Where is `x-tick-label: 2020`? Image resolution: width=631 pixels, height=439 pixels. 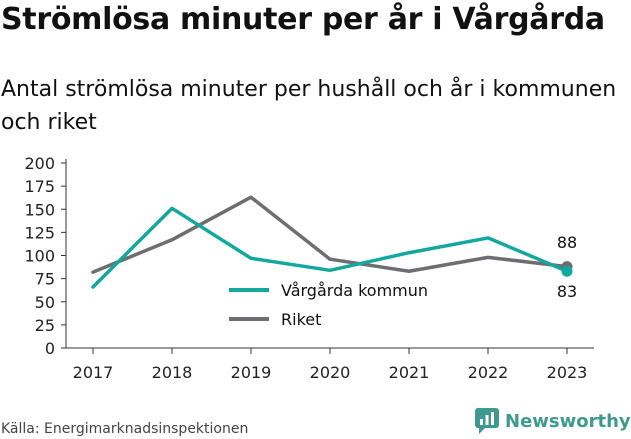
x-tick-label: 2020 is located at coordinates (330, 372).